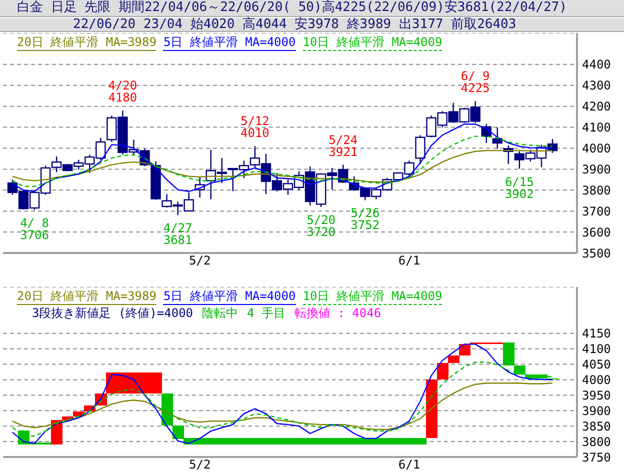  I want to click on y-tick-label: 3700, so click(596, 211).